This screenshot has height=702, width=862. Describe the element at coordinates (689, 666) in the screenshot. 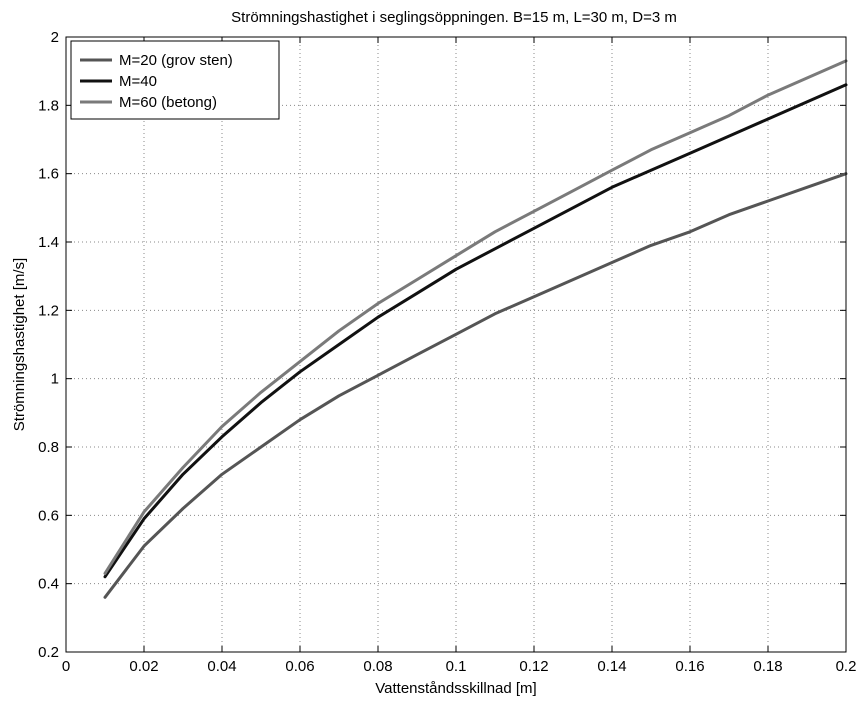

I see `x-tick-label: 0.16` at that location.